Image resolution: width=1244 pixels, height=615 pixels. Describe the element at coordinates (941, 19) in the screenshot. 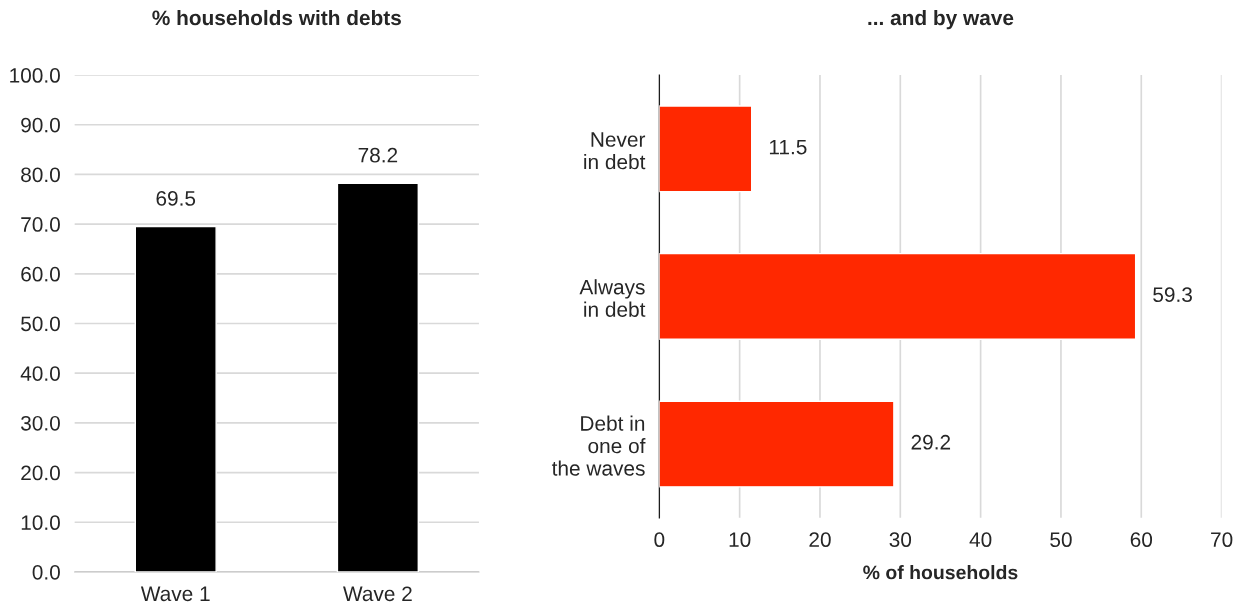

I see `chart-title: ... and by wave` at that location.